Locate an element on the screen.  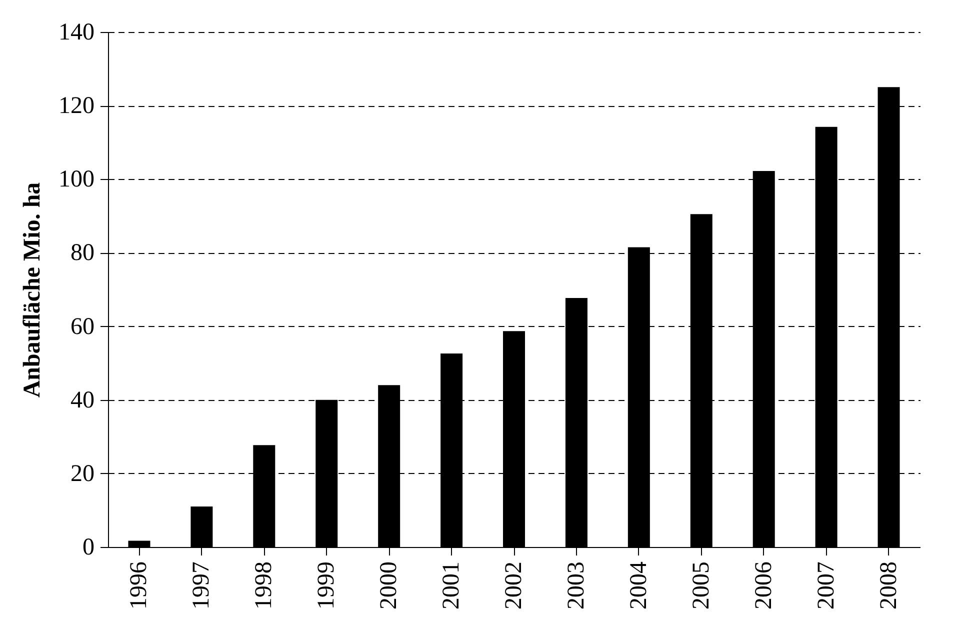
y-tick-label: 40 is located at coordinates (82, 400).